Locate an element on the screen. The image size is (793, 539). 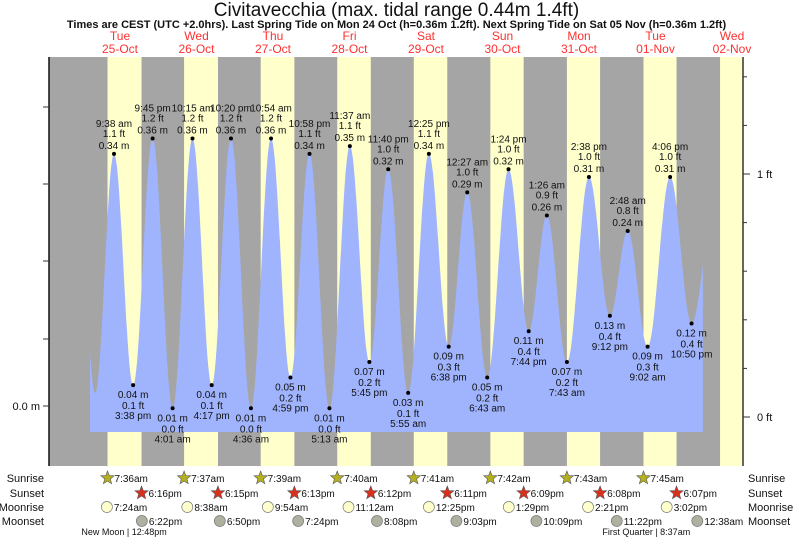
high-tide-time: 1:26 am is located at coordinates (547, 186).